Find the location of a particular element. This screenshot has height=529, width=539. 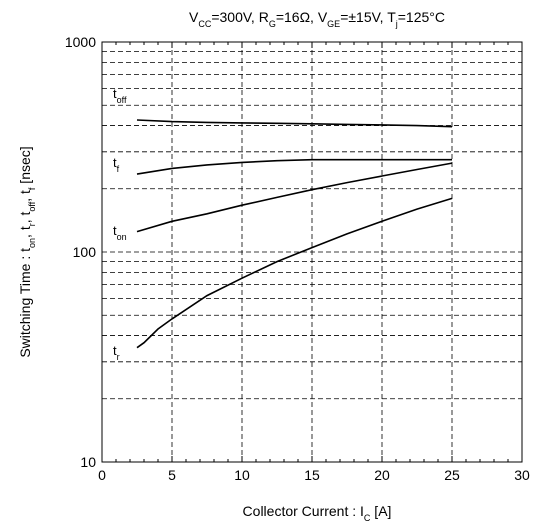

curve-label-ton: ton is located at coordinates (120, 232).